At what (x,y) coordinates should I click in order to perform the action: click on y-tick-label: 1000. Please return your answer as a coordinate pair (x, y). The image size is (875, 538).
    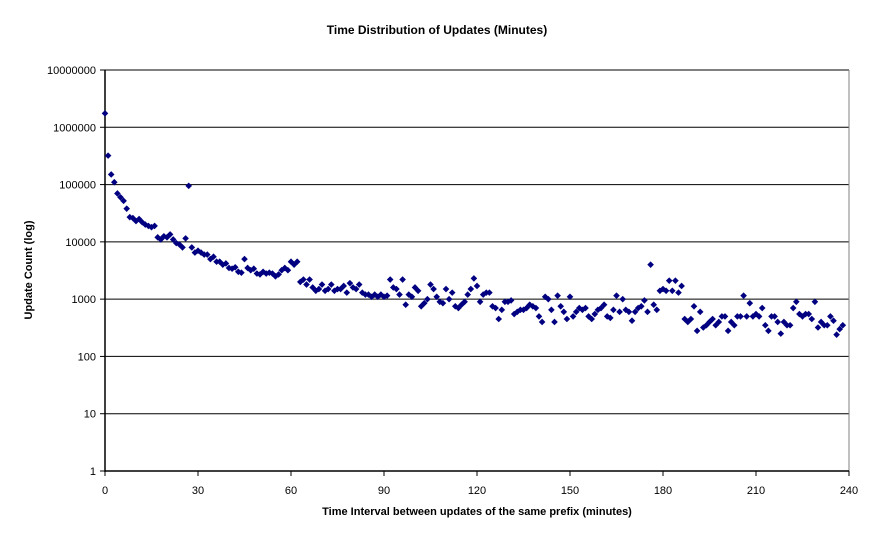
    Looking at the image, I should click on (84, 300).